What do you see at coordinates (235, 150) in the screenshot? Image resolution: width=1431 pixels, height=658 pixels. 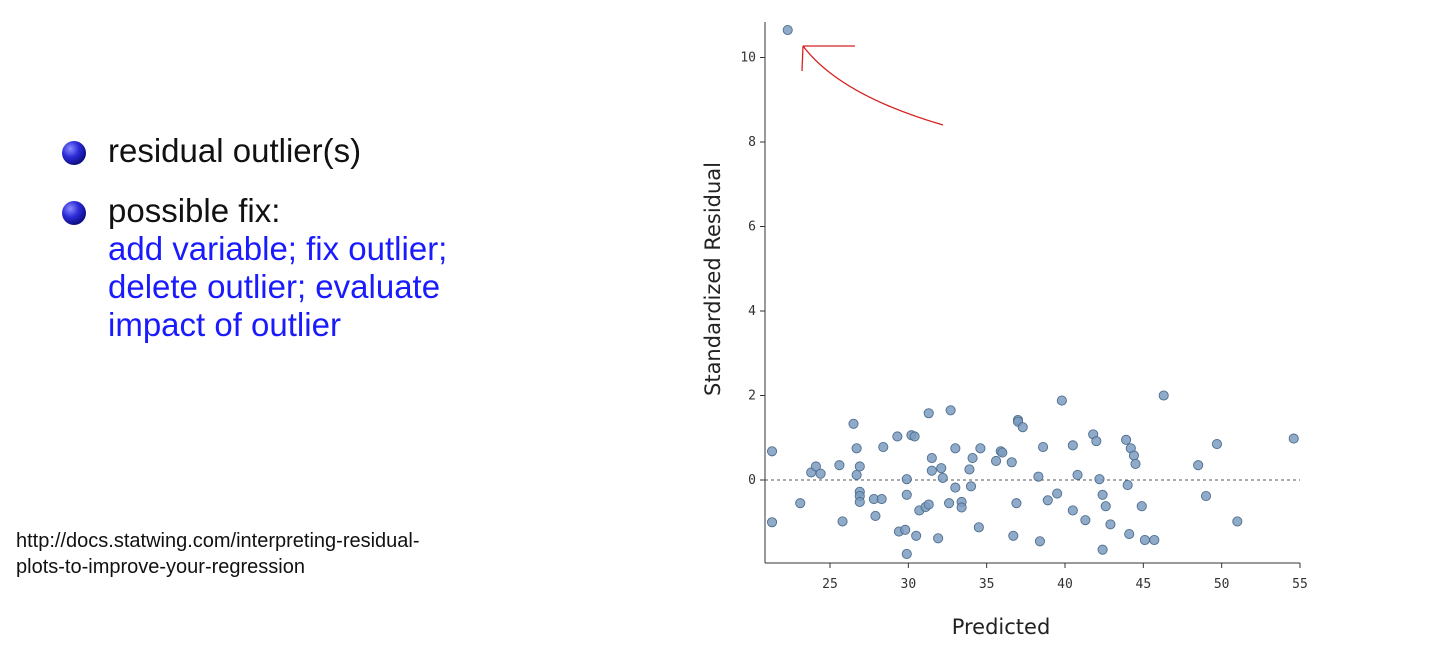 I see `bullet-text: residual outlier(s)` at bounding box center [235, 150].